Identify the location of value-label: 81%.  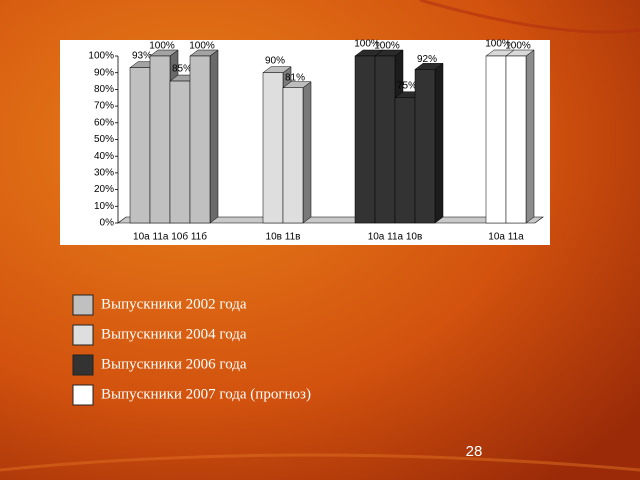
(295, 77).